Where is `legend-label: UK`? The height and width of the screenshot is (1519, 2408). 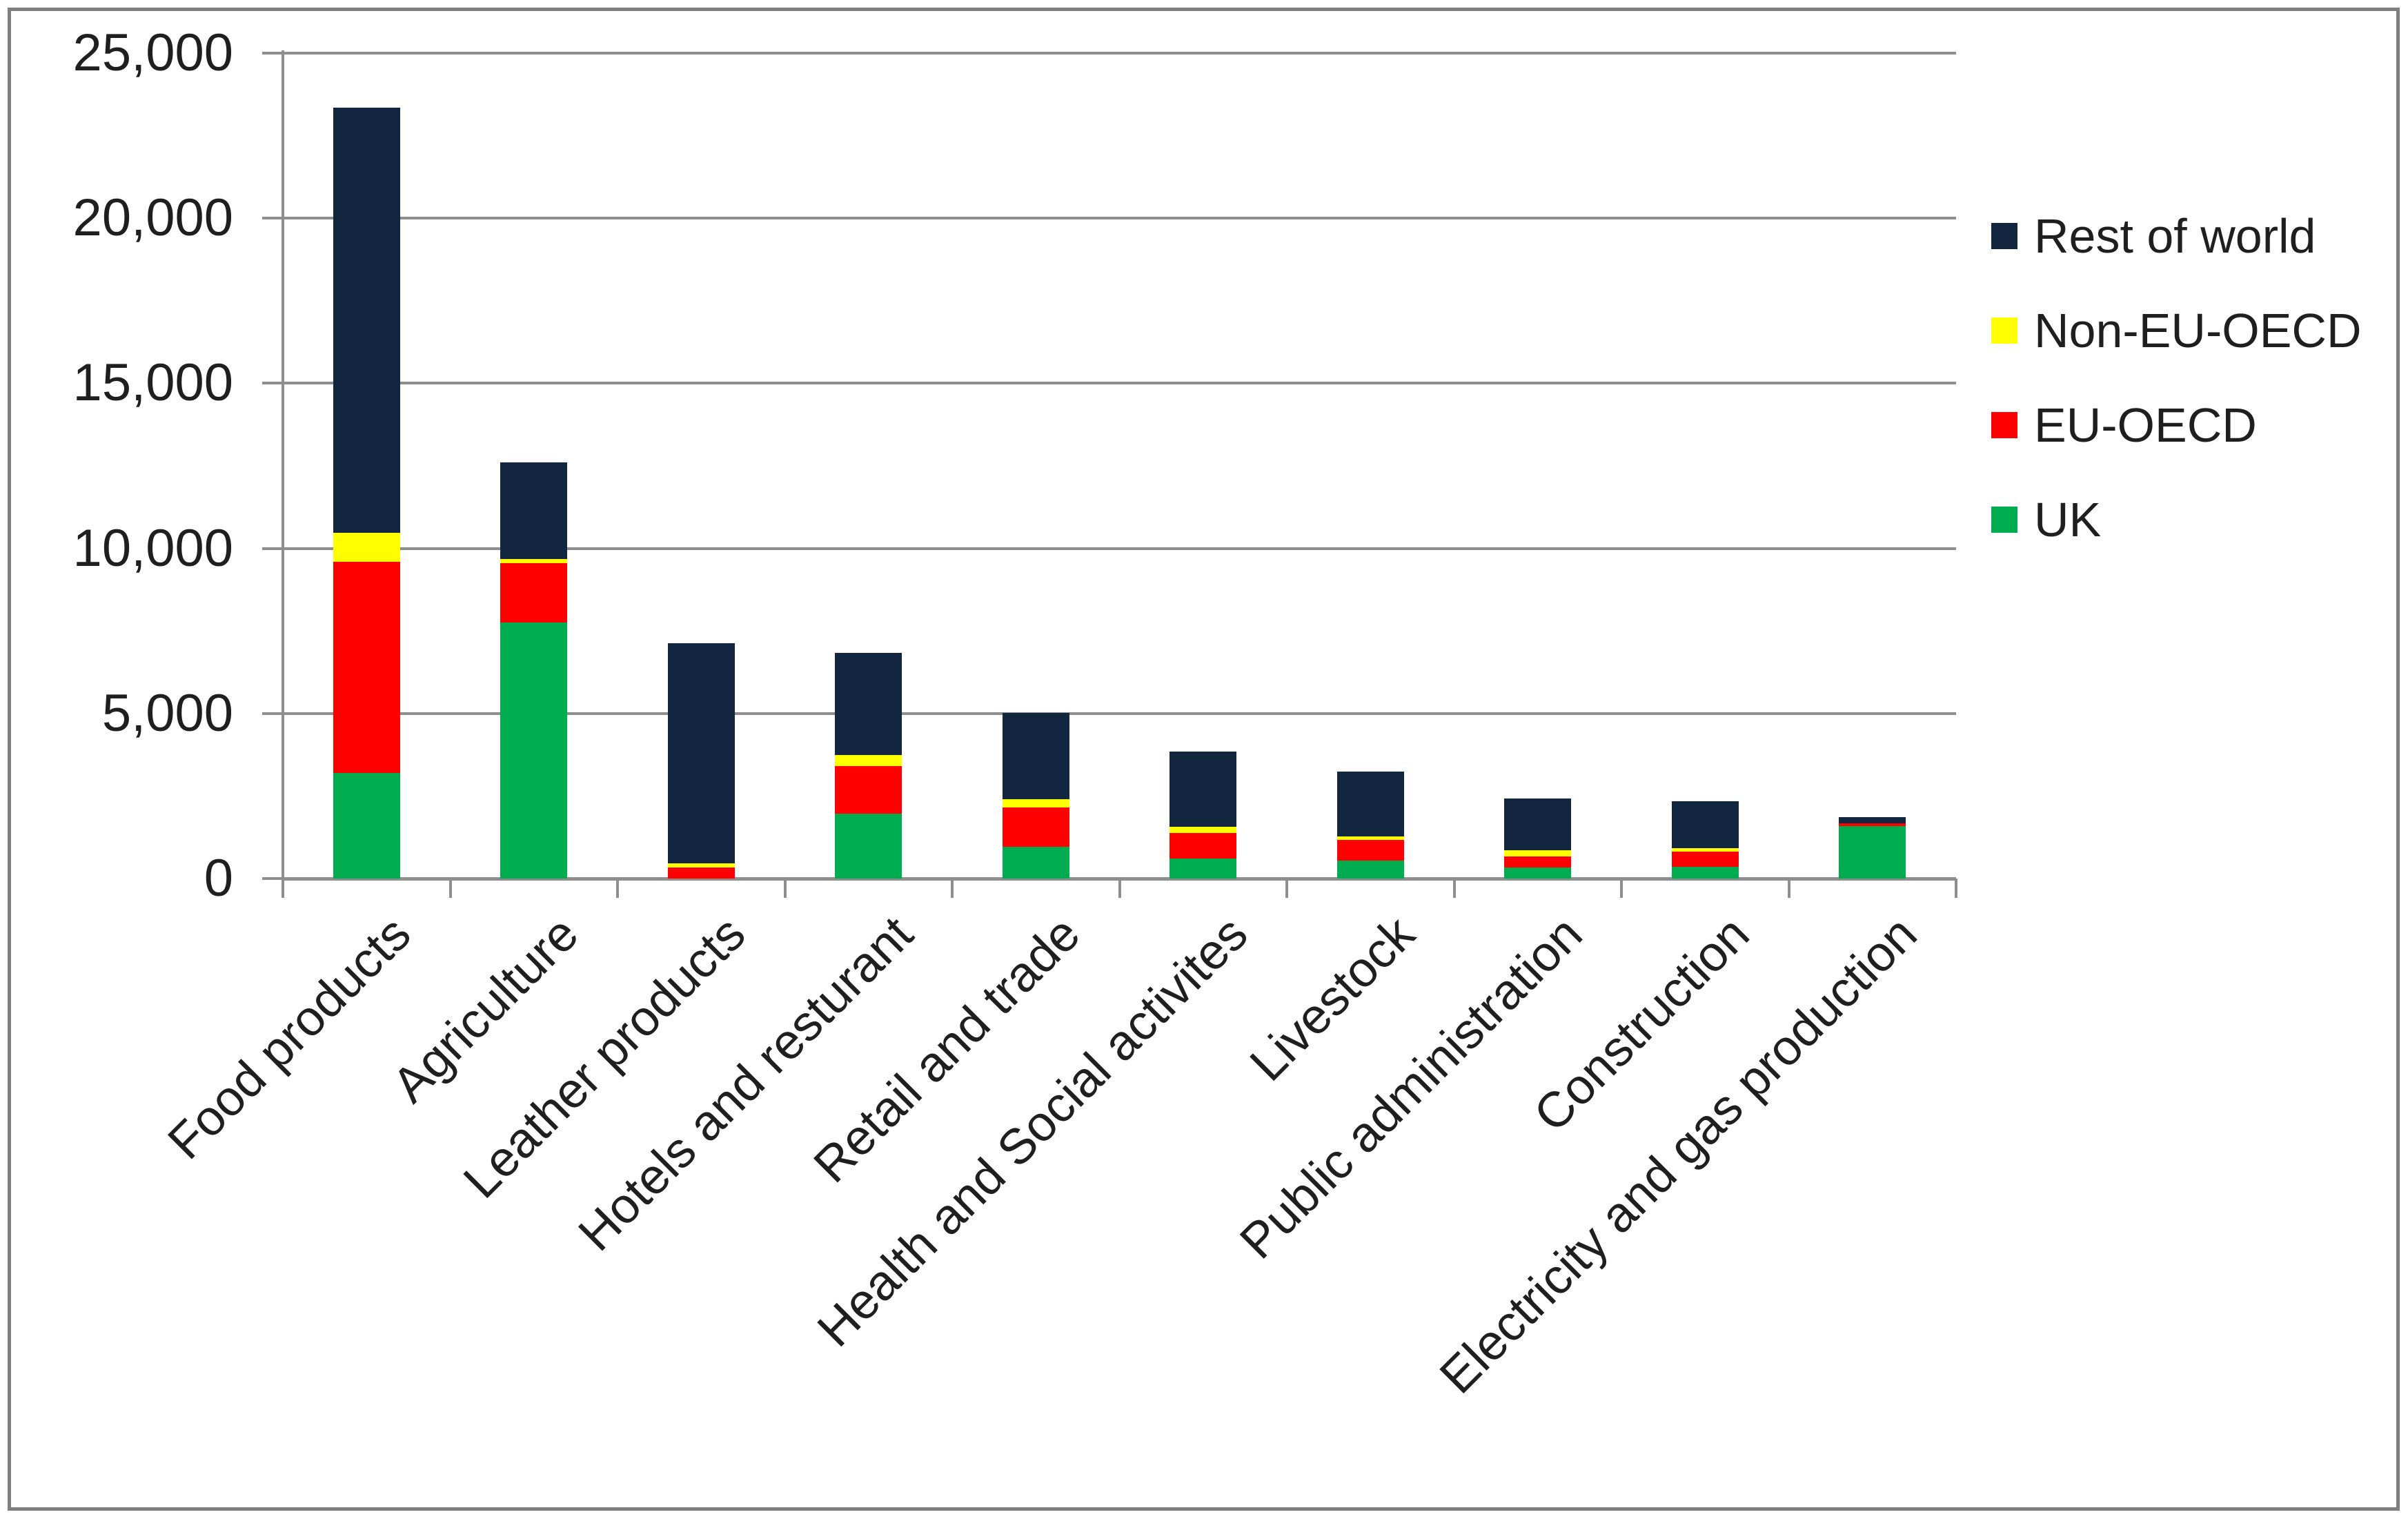
legend-label: UK is located at coordinates (2068, 520).